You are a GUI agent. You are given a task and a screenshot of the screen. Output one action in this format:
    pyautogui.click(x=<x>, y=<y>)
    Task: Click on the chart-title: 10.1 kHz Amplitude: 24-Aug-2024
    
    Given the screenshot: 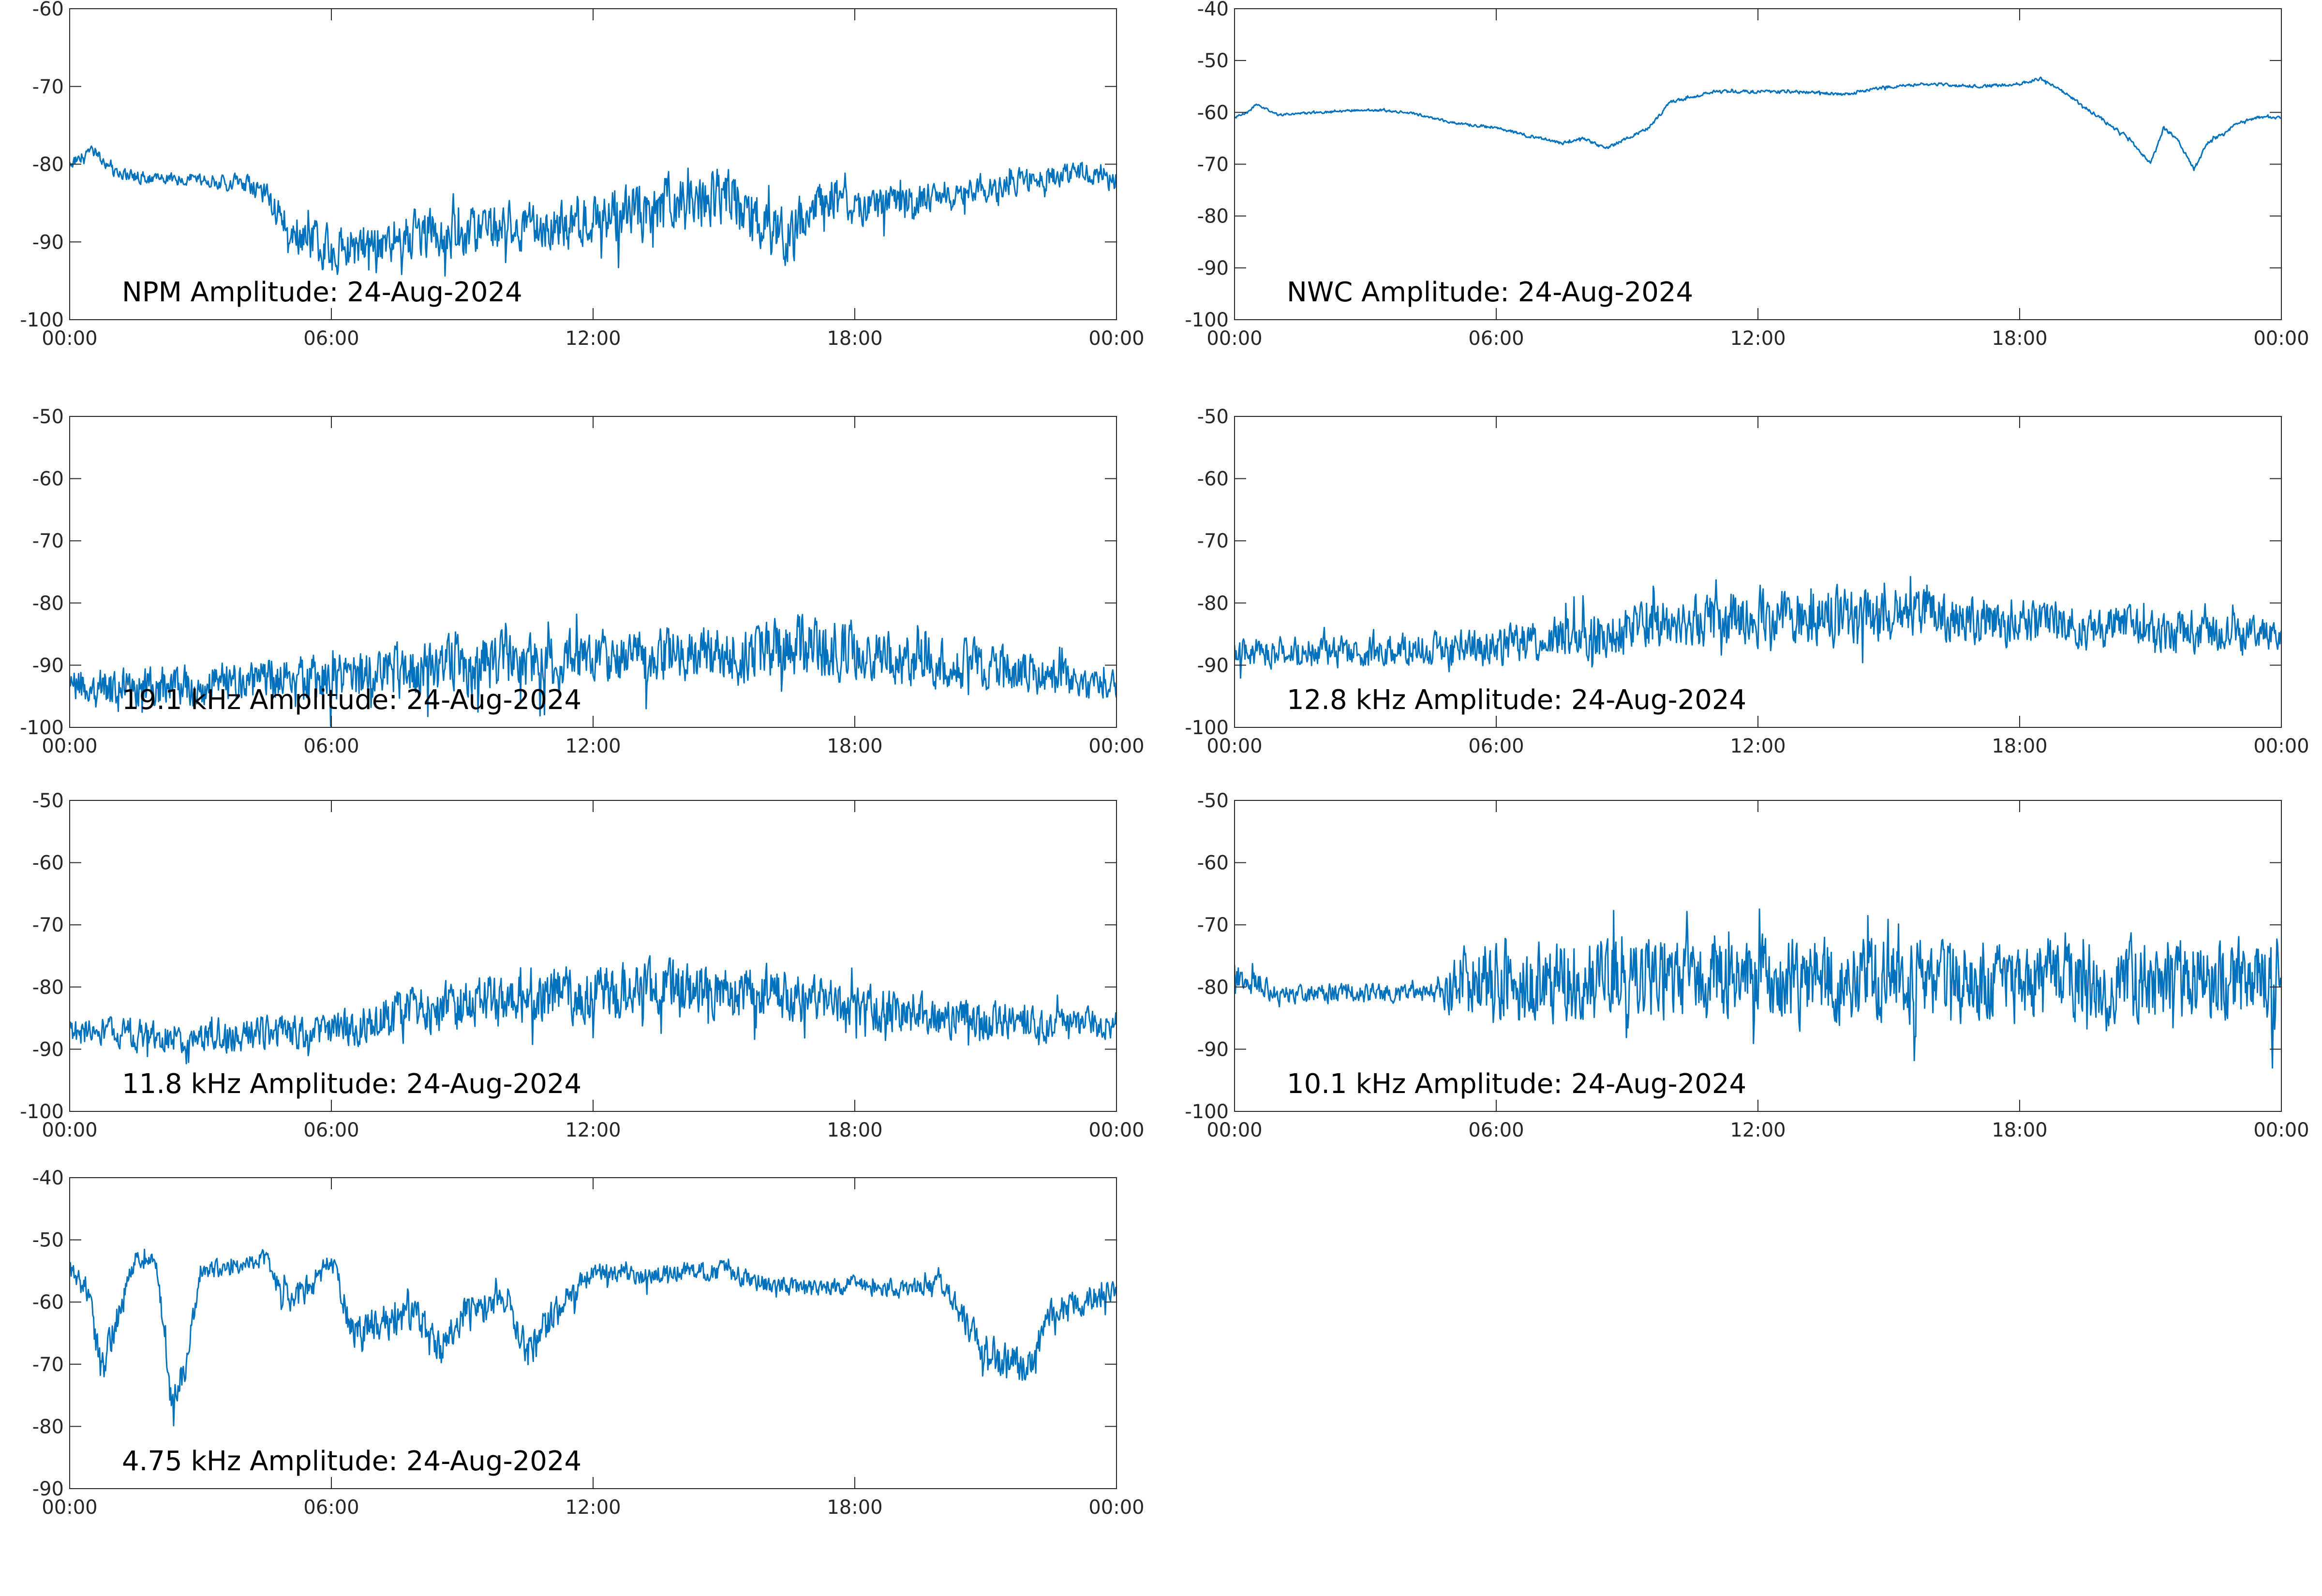 What is the action you would take?
    pyautogui.click(x=1516, y=1084)
    